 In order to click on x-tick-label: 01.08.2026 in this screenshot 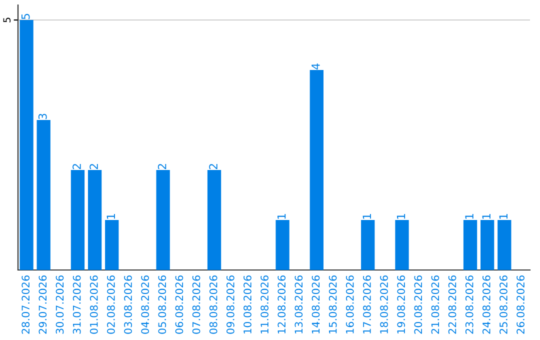, I will do `click(94, 305)`.